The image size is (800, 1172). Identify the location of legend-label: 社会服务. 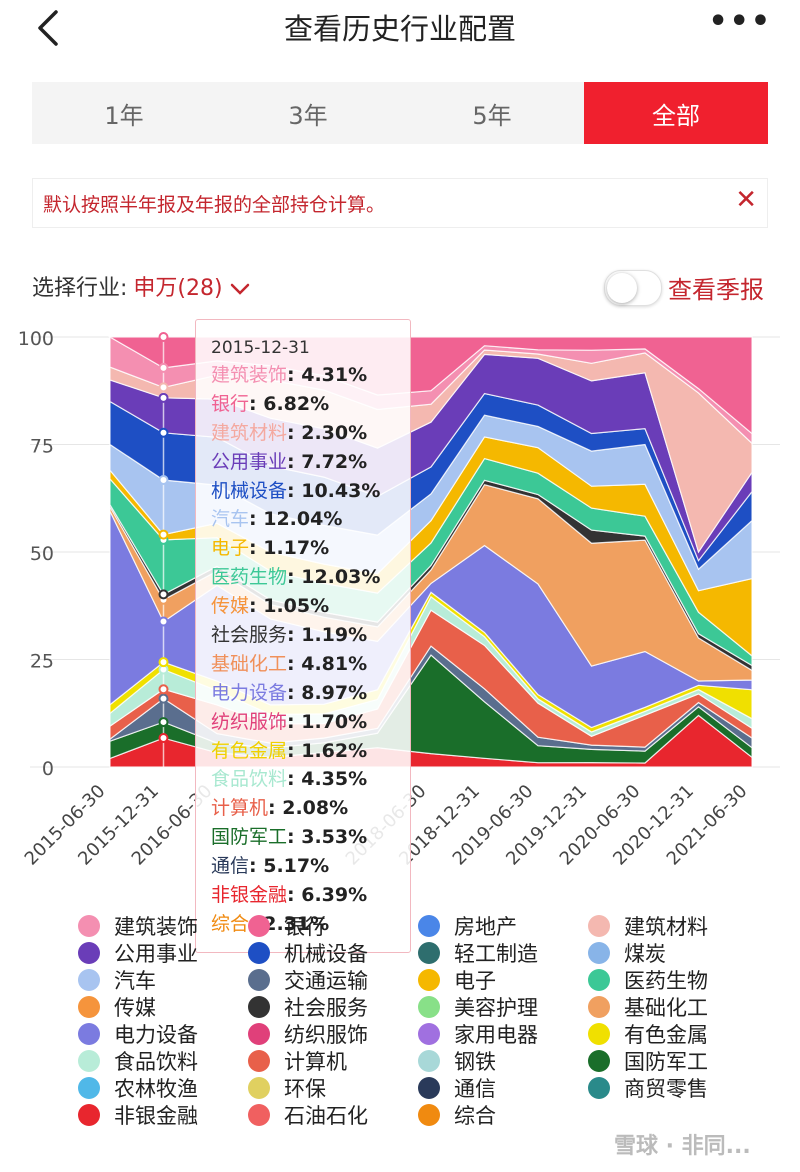
(326, 1007).